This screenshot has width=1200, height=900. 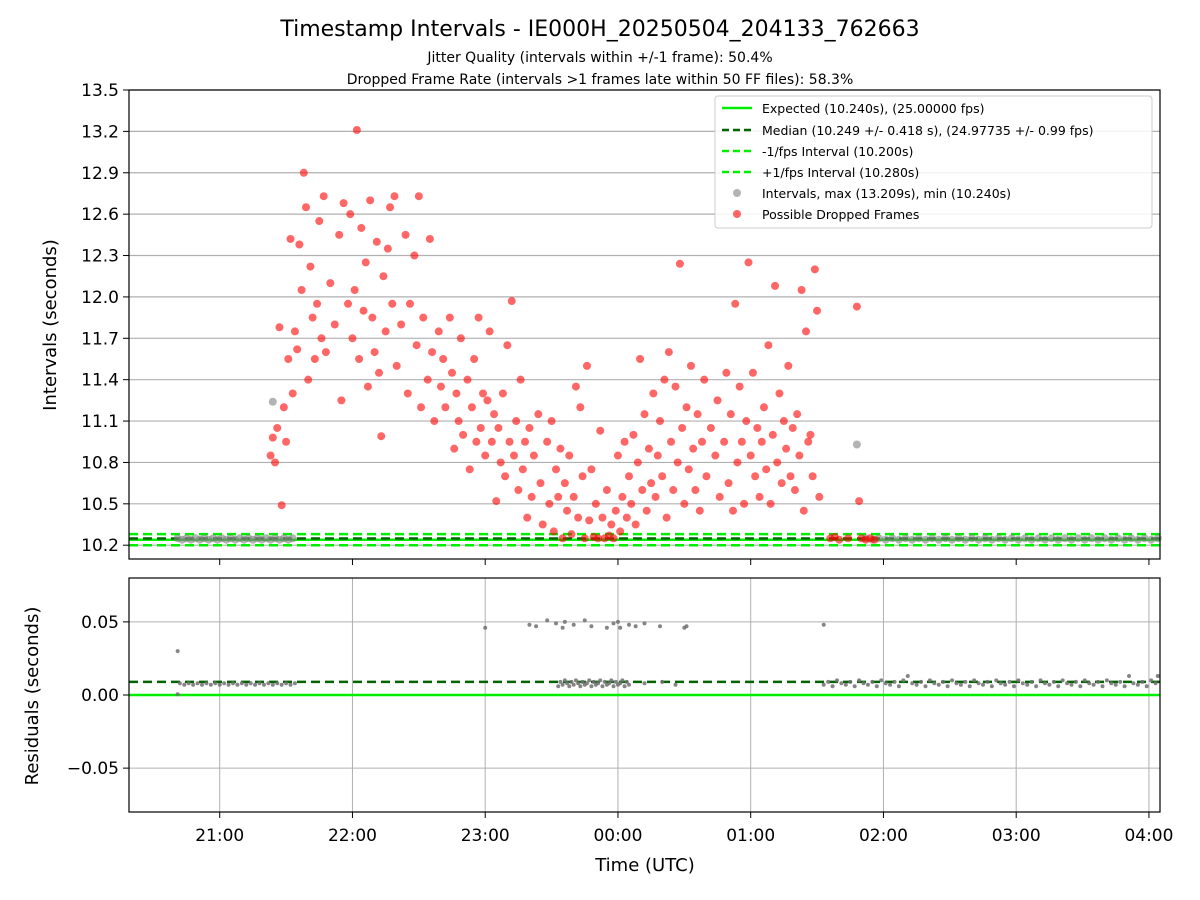 What do you see at coordinates (100, 623) in the screenshot?
I see `bottom-y-tick-label: 0.05` at bounding box center [100, 623].